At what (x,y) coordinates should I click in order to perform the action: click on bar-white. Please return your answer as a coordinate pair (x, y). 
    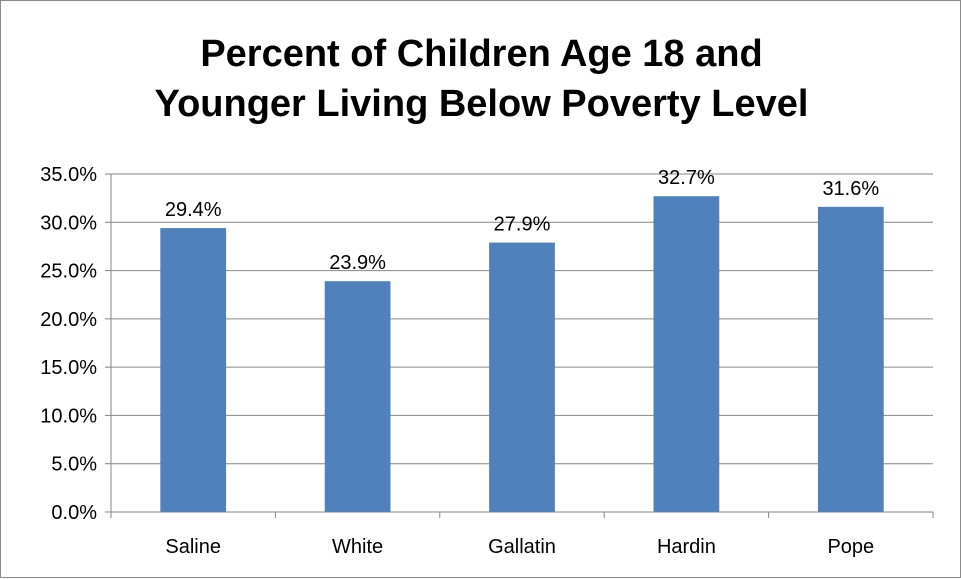
    Looking at the image, I should click on (357, 396).